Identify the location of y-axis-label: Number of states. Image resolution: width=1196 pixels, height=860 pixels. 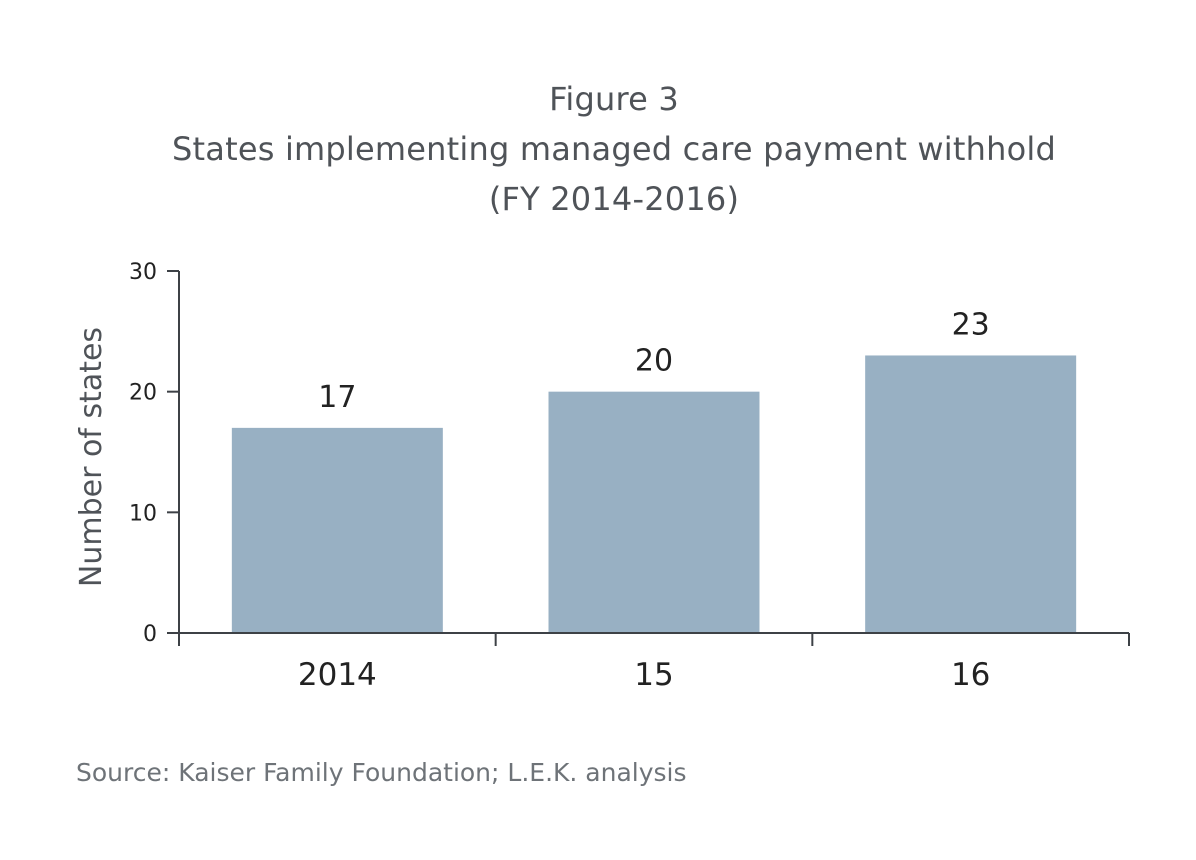
(91, 457).